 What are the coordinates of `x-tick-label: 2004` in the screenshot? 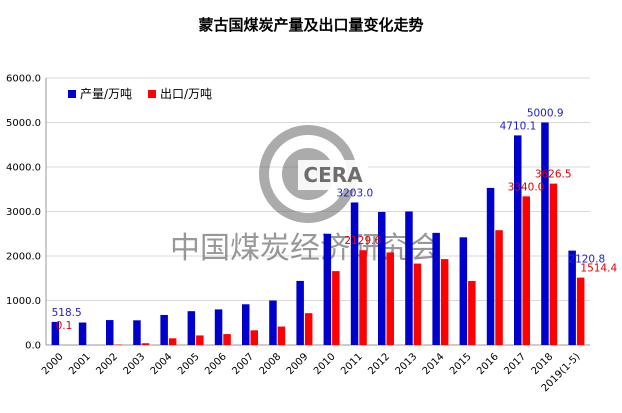 It's located at (162, 364).